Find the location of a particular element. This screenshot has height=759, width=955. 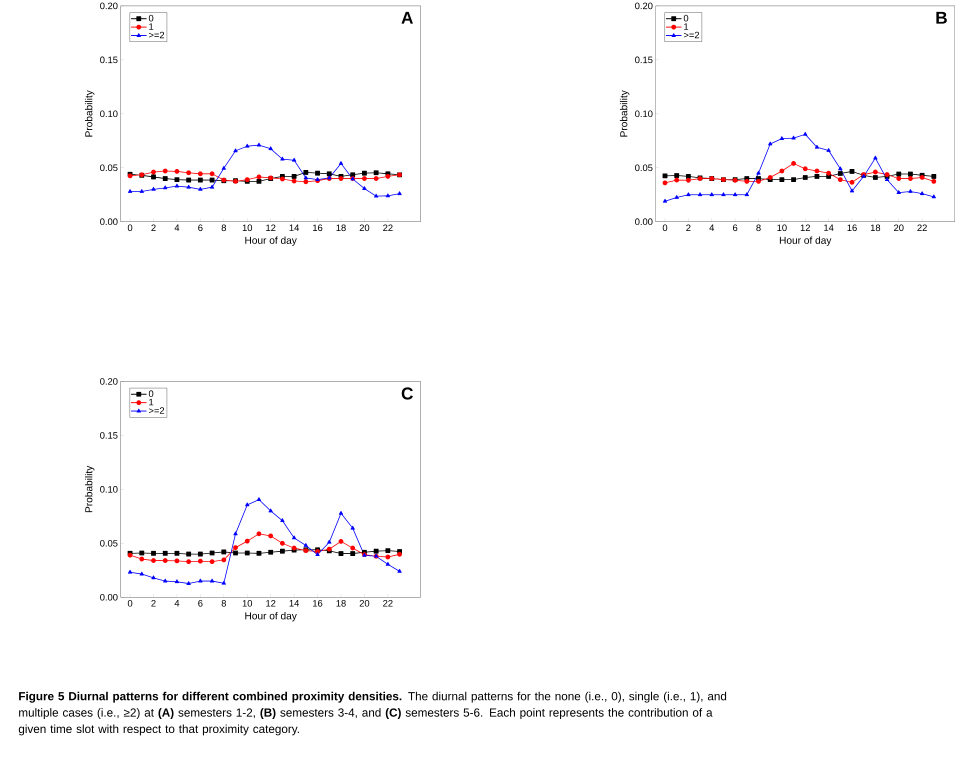

chart-title: A is located at coordinates (407, 18).